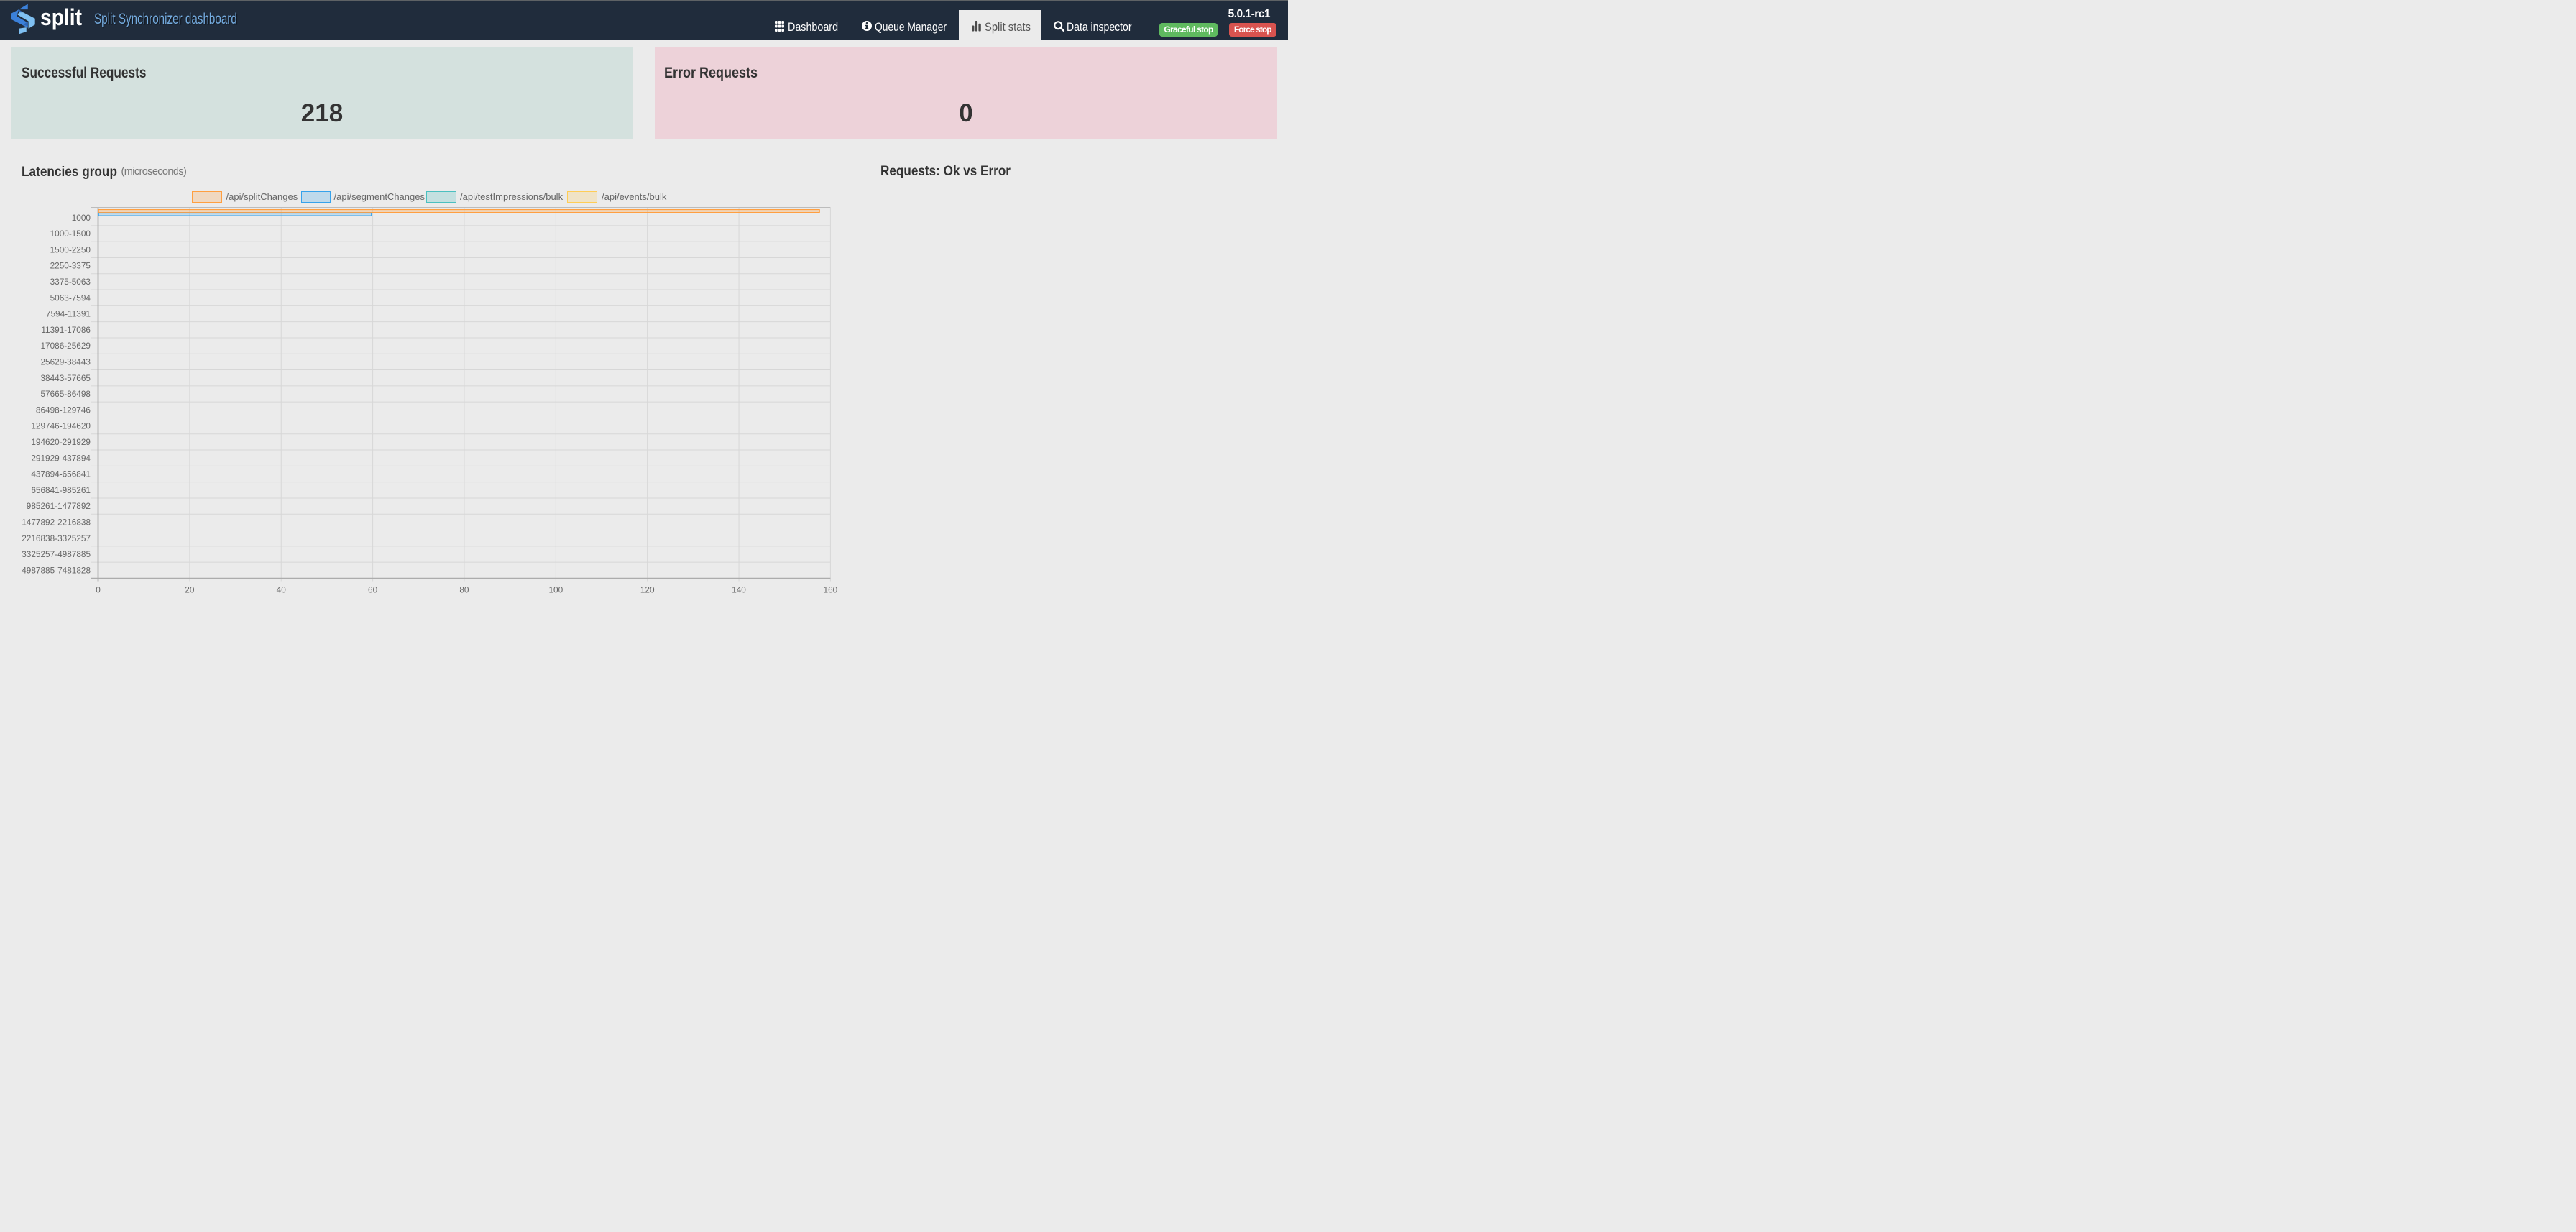  Describe the element at coordinates (739, 589) in the screenshot. I see `svg-text: 140` at that location.